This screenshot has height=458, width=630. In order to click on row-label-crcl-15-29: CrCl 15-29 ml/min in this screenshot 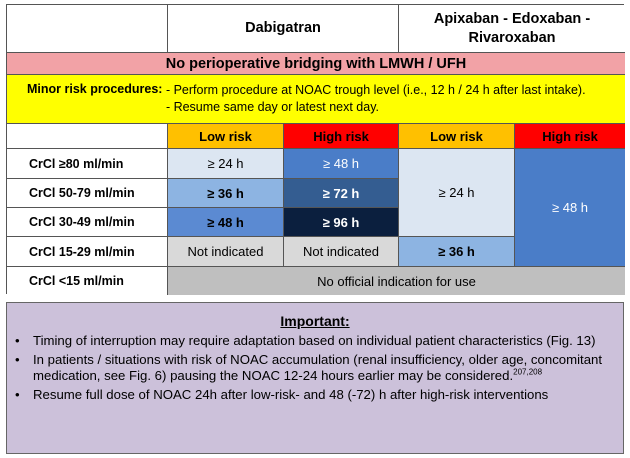, I will do `click(87, 252)`.